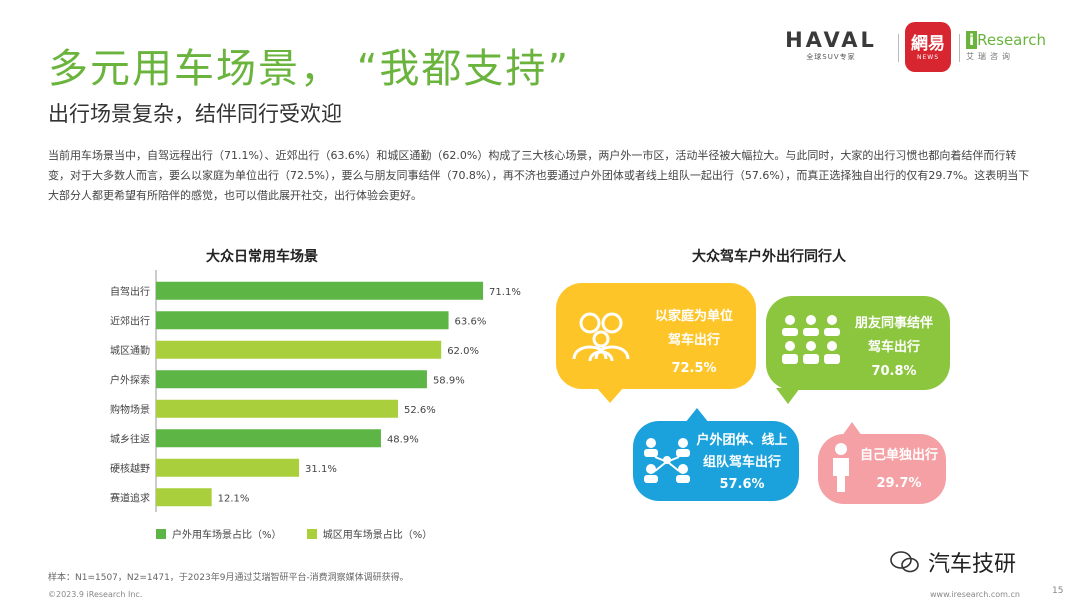  I want to click on wechat-watermark: 汽车技研, so click(953, 562).